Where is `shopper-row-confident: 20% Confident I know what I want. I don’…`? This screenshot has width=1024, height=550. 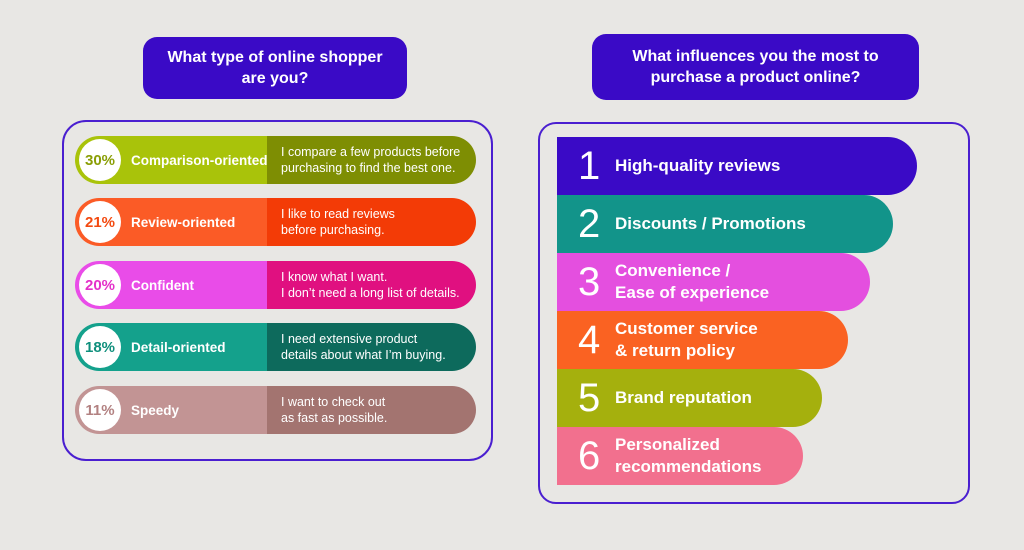 shopper-row-confident: 20% Confident I know what I want. I don’… is located at coordinates (275, 285).